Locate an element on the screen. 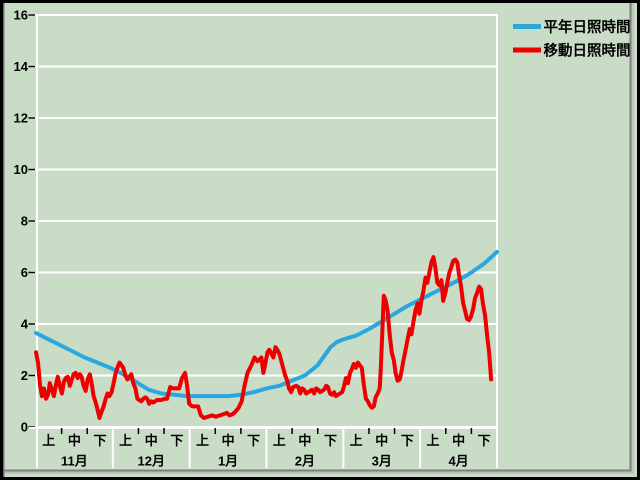 The image size is (640, 480). legend-label-1: 移動日照時間 is located at coordinates (587, 51).